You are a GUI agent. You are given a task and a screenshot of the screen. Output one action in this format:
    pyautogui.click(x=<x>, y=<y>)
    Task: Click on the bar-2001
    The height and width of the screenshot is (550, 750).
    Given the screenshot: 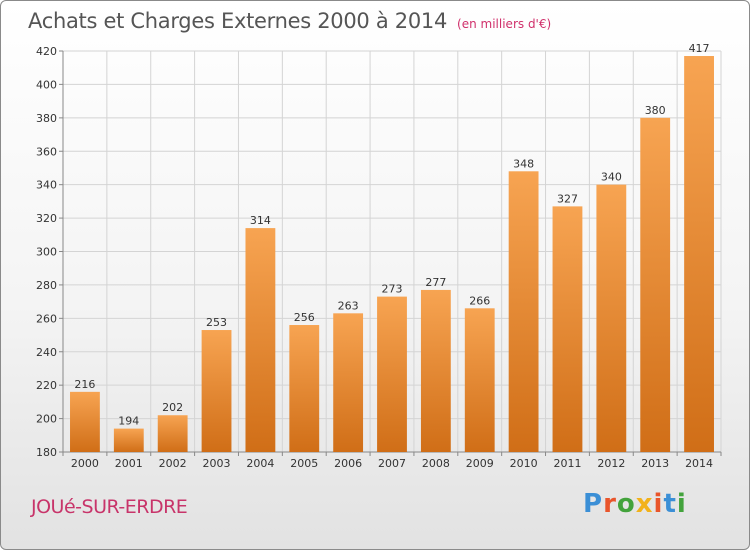 What is the action you would take?
    pyautogui.click(x=128, y=440)
    